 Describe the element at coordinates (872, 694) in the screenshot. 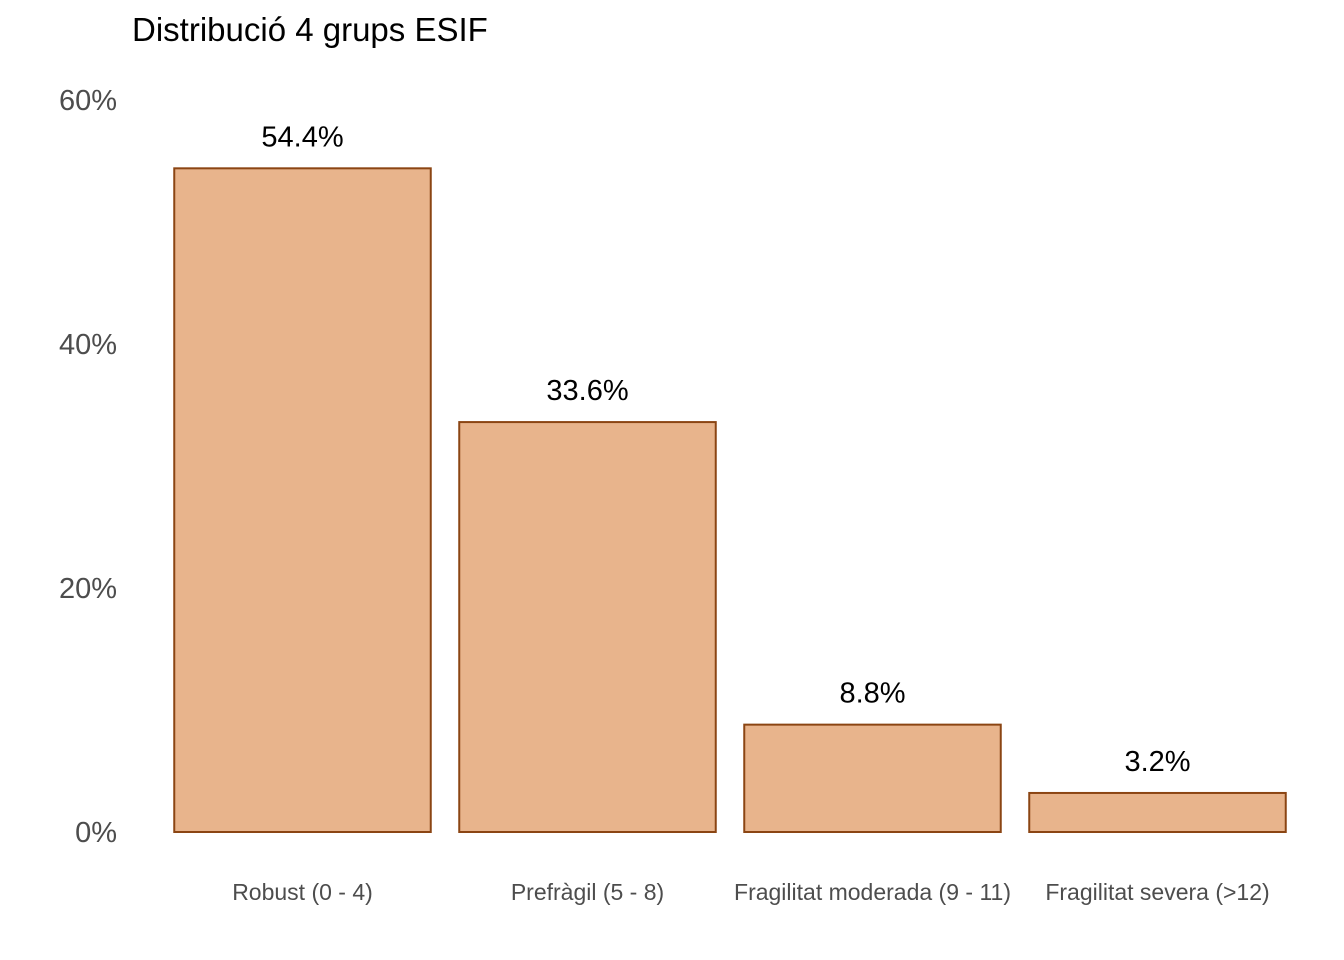

I see `data-label: 8.8%` at that location.